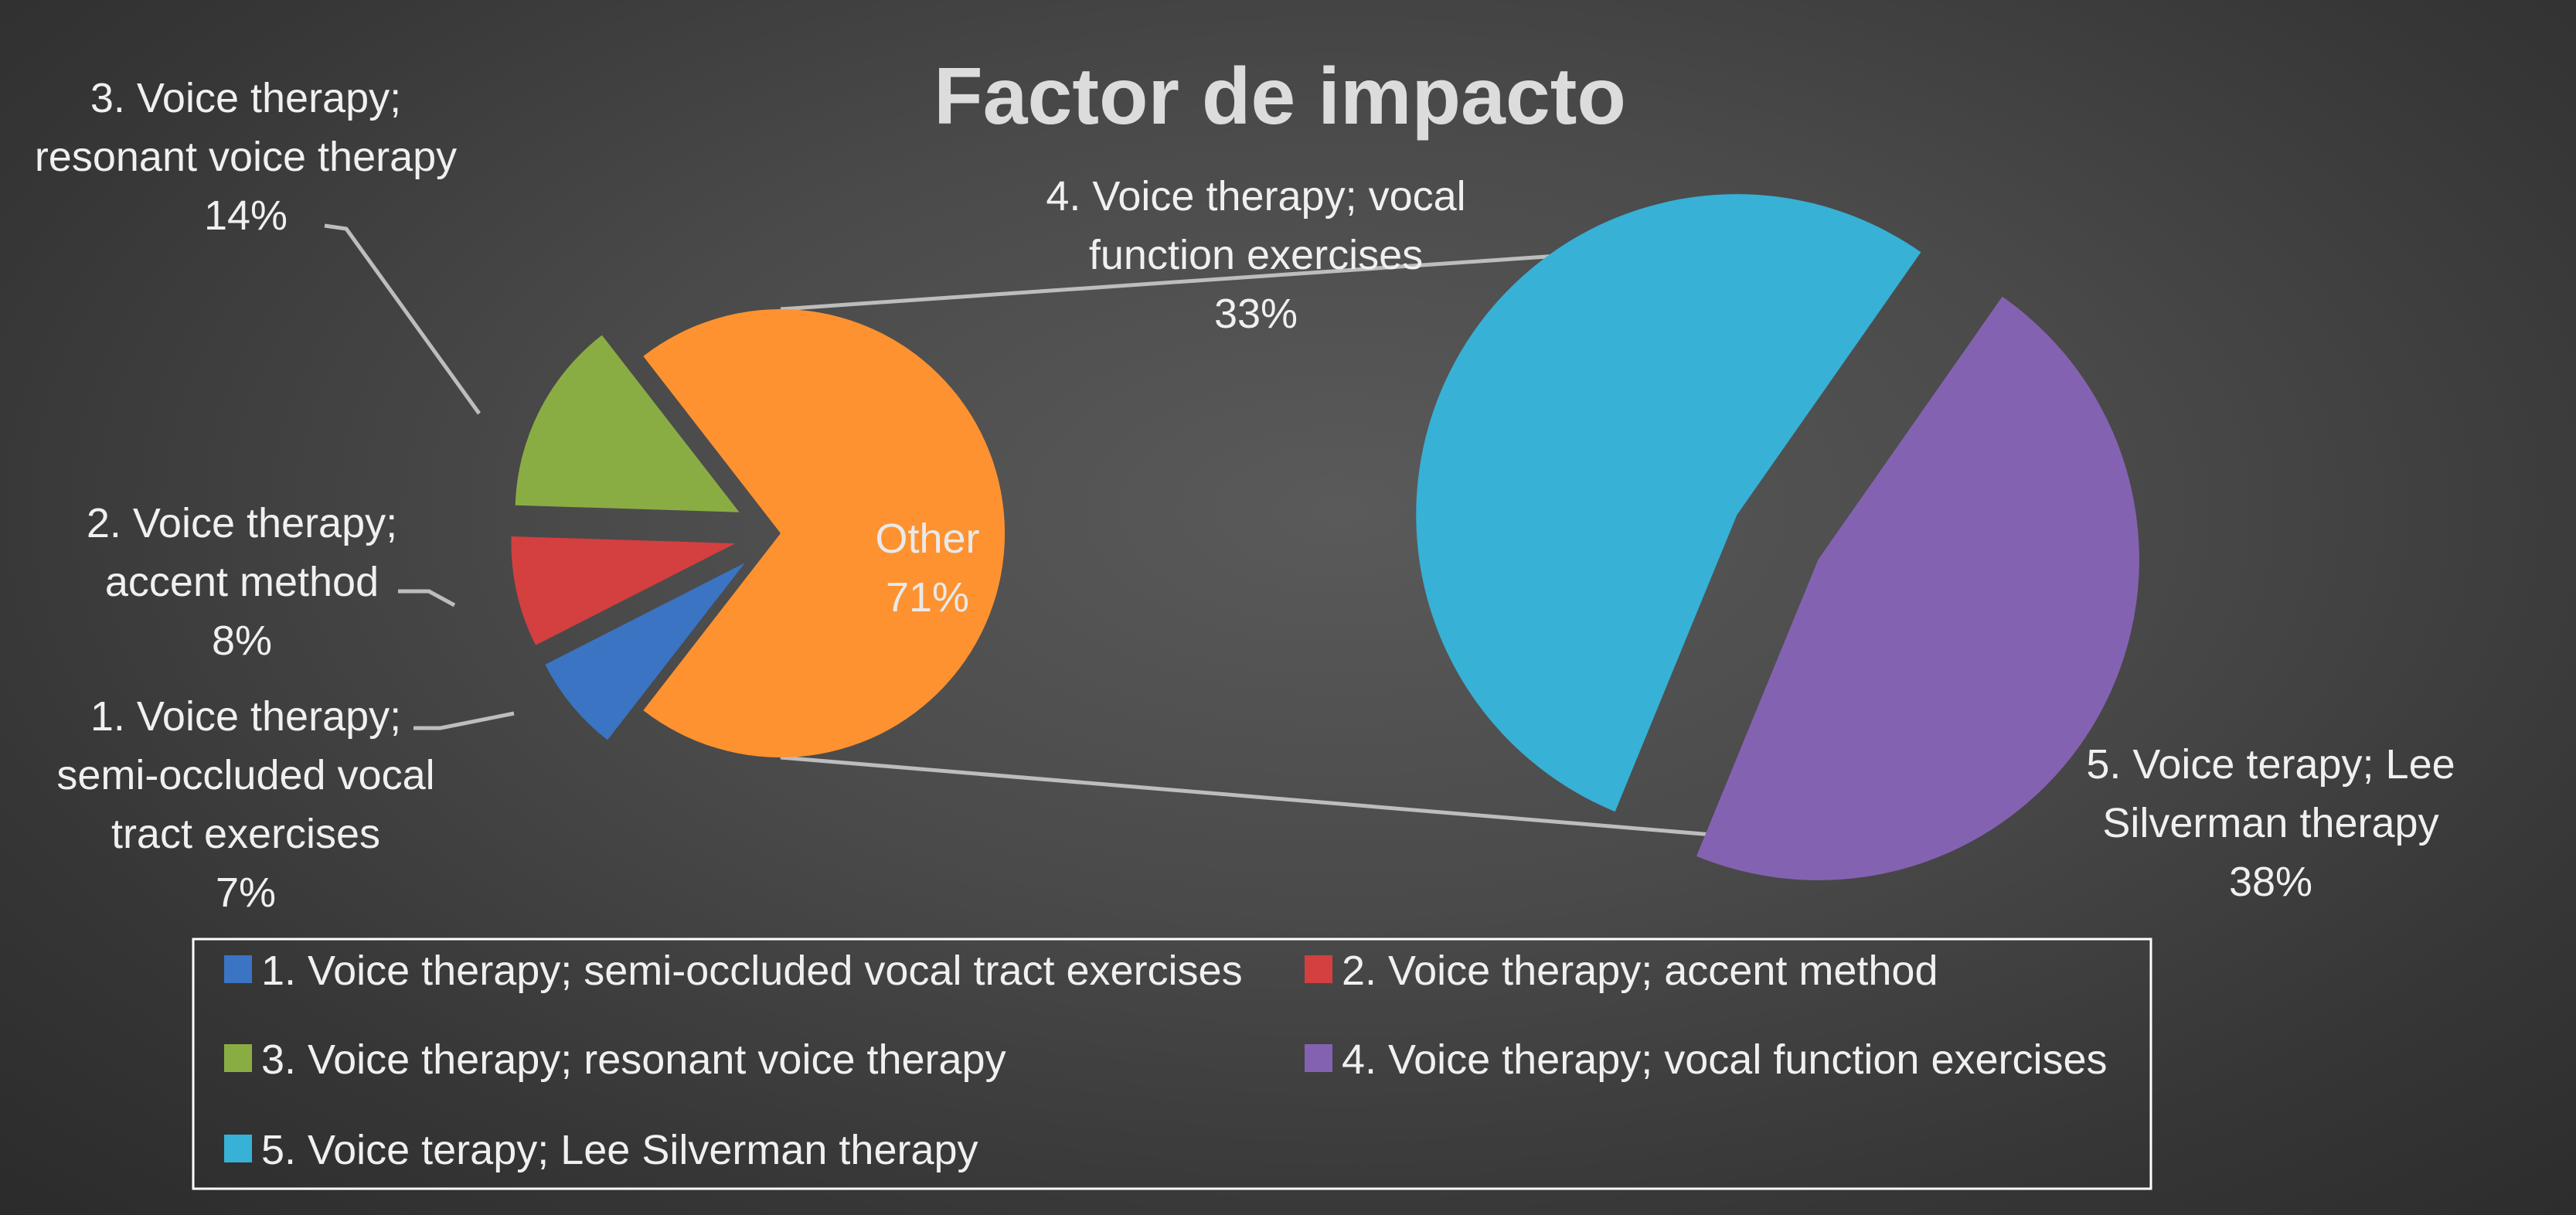  I want to click on data-label-2-voice-therapy-accent-method-line: accent method, so click(242, 582).